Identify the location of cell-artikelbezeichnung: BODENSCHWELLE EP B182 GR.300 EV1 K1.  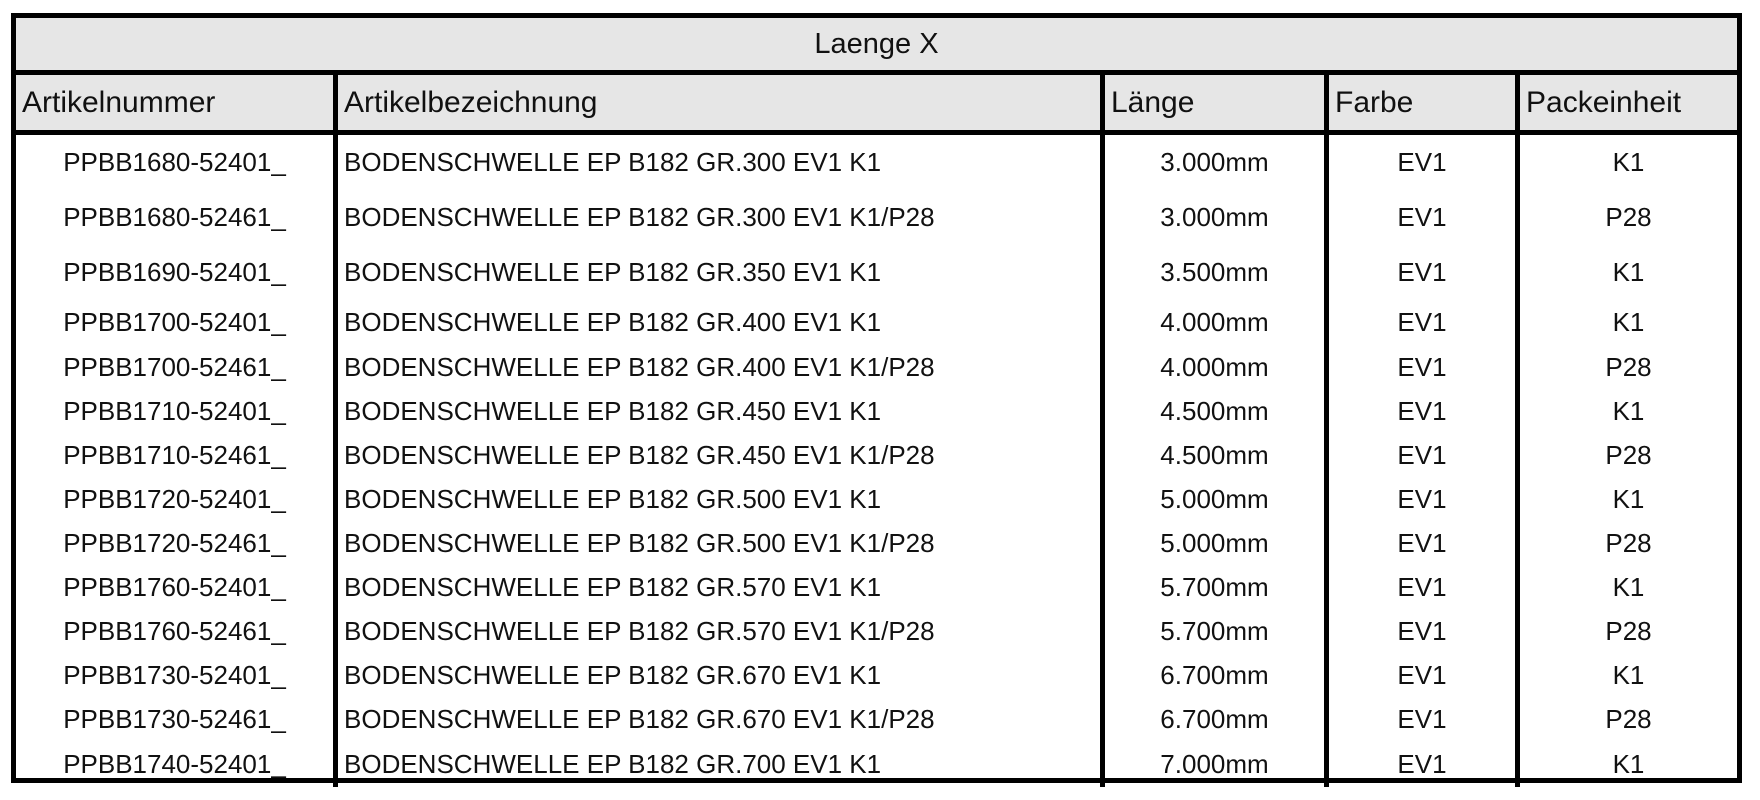
(721, 162).